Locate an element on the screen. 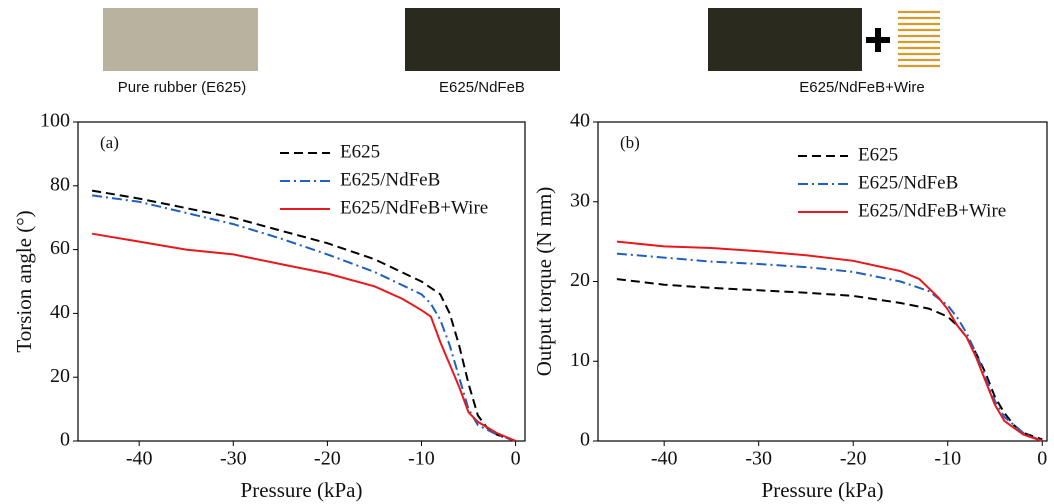 The width and height of the screenshot is (1054, 504). plus-sign is located at coordinates (878, 40).